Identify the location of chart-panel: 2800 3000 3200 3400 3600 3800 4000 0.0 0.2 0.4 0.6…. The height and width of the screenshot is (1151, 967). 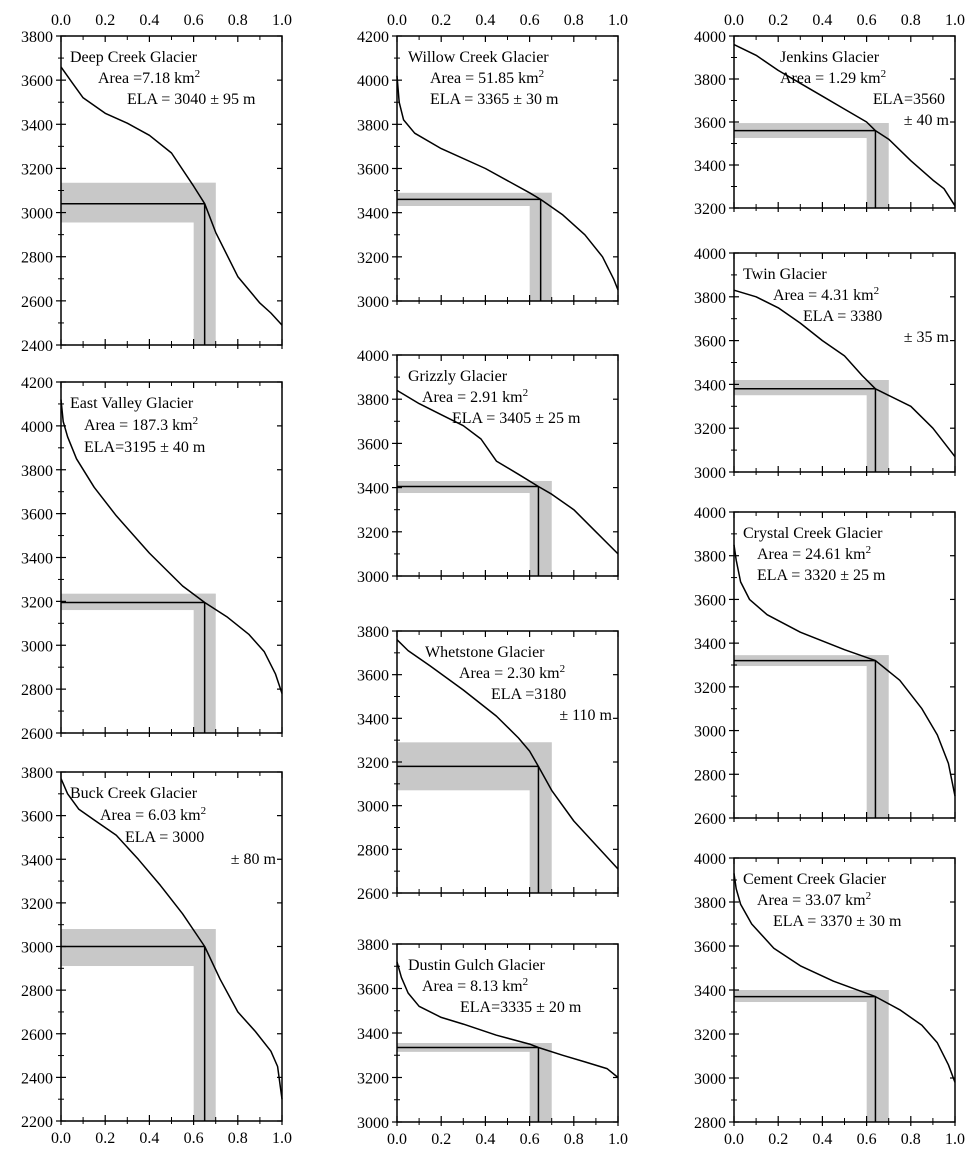
(829, 999).